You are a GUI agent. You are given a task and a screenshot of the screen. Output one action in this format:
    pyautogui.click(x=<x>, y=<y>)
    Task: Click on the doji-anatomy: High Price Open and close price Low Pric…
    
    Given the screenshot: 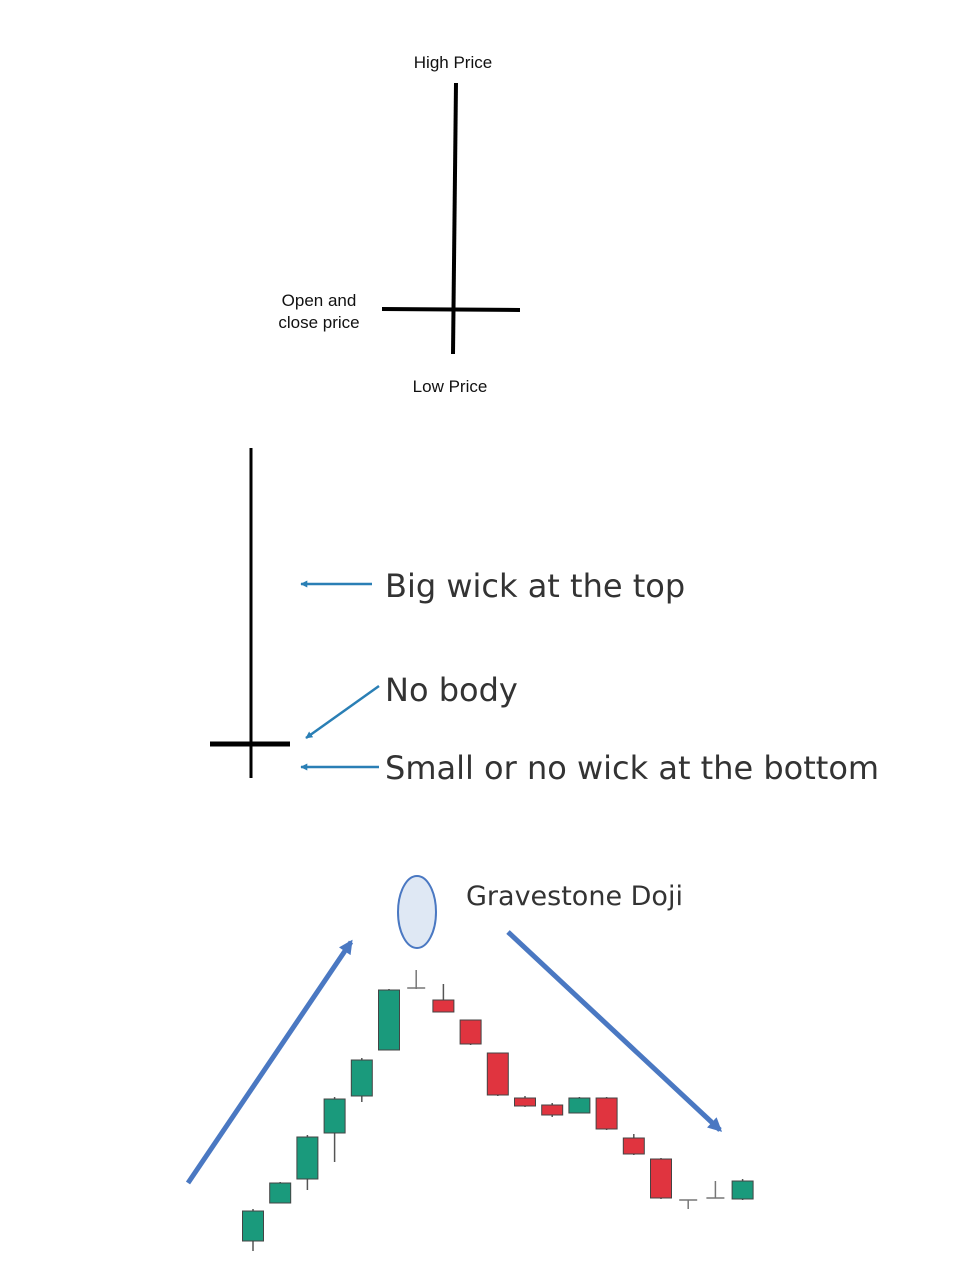 What is the action you would take?
    pyautogui.click(x=399, y=224)
    